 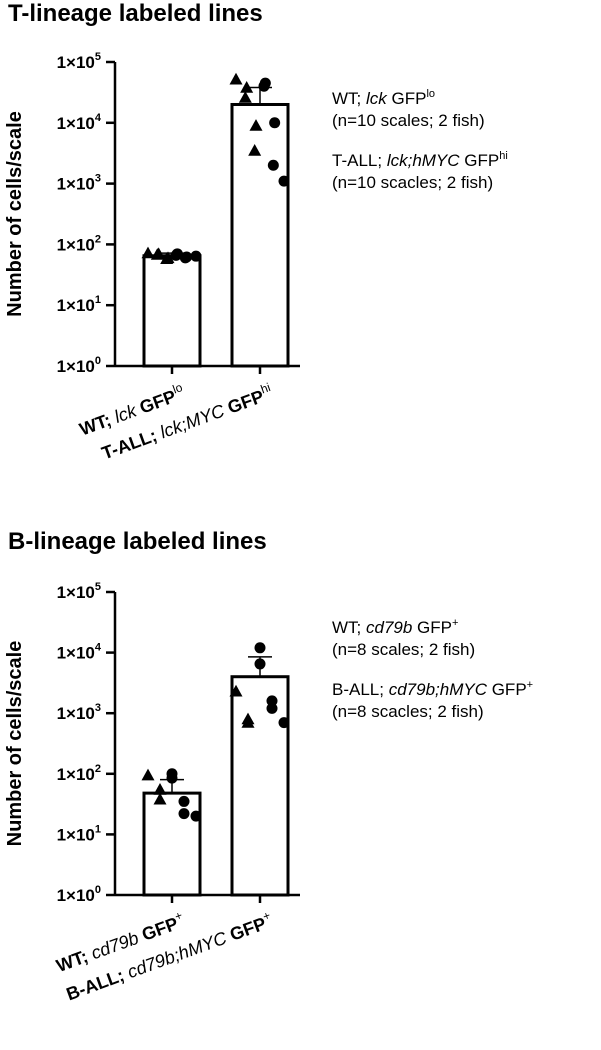 What do you see at coordinates (135, 13) in the screenshot?
I see `t-lineage-title: T-lineage labeled lines` at bounding box center [135, 13].